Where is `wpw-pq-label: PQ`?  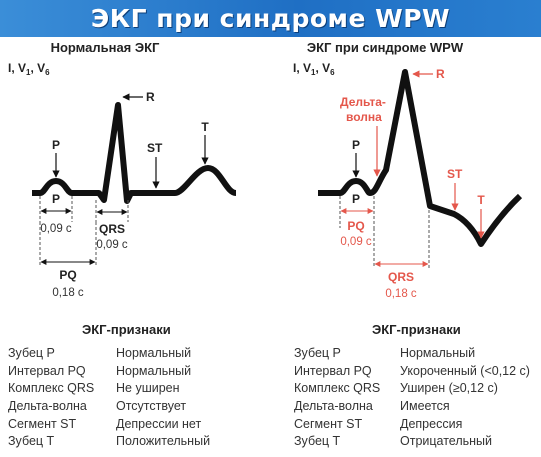 wpw-pq-label: PQ is located at coordinates (355, 226).